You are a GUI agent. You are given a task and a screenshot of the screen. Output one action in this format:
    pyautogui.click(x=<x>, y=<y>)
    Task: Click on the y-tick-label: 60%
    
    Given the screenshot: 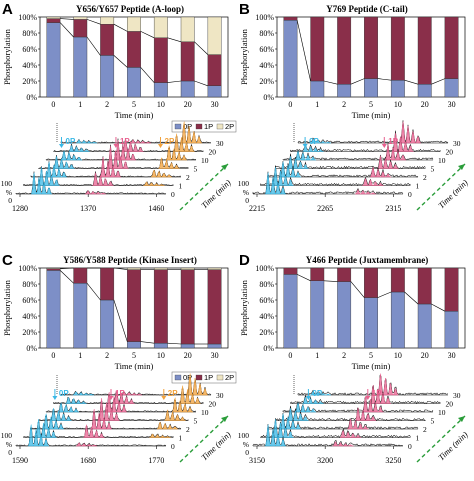 What is the action you would take?
    pyautogui.click(x=266, y=300)
    